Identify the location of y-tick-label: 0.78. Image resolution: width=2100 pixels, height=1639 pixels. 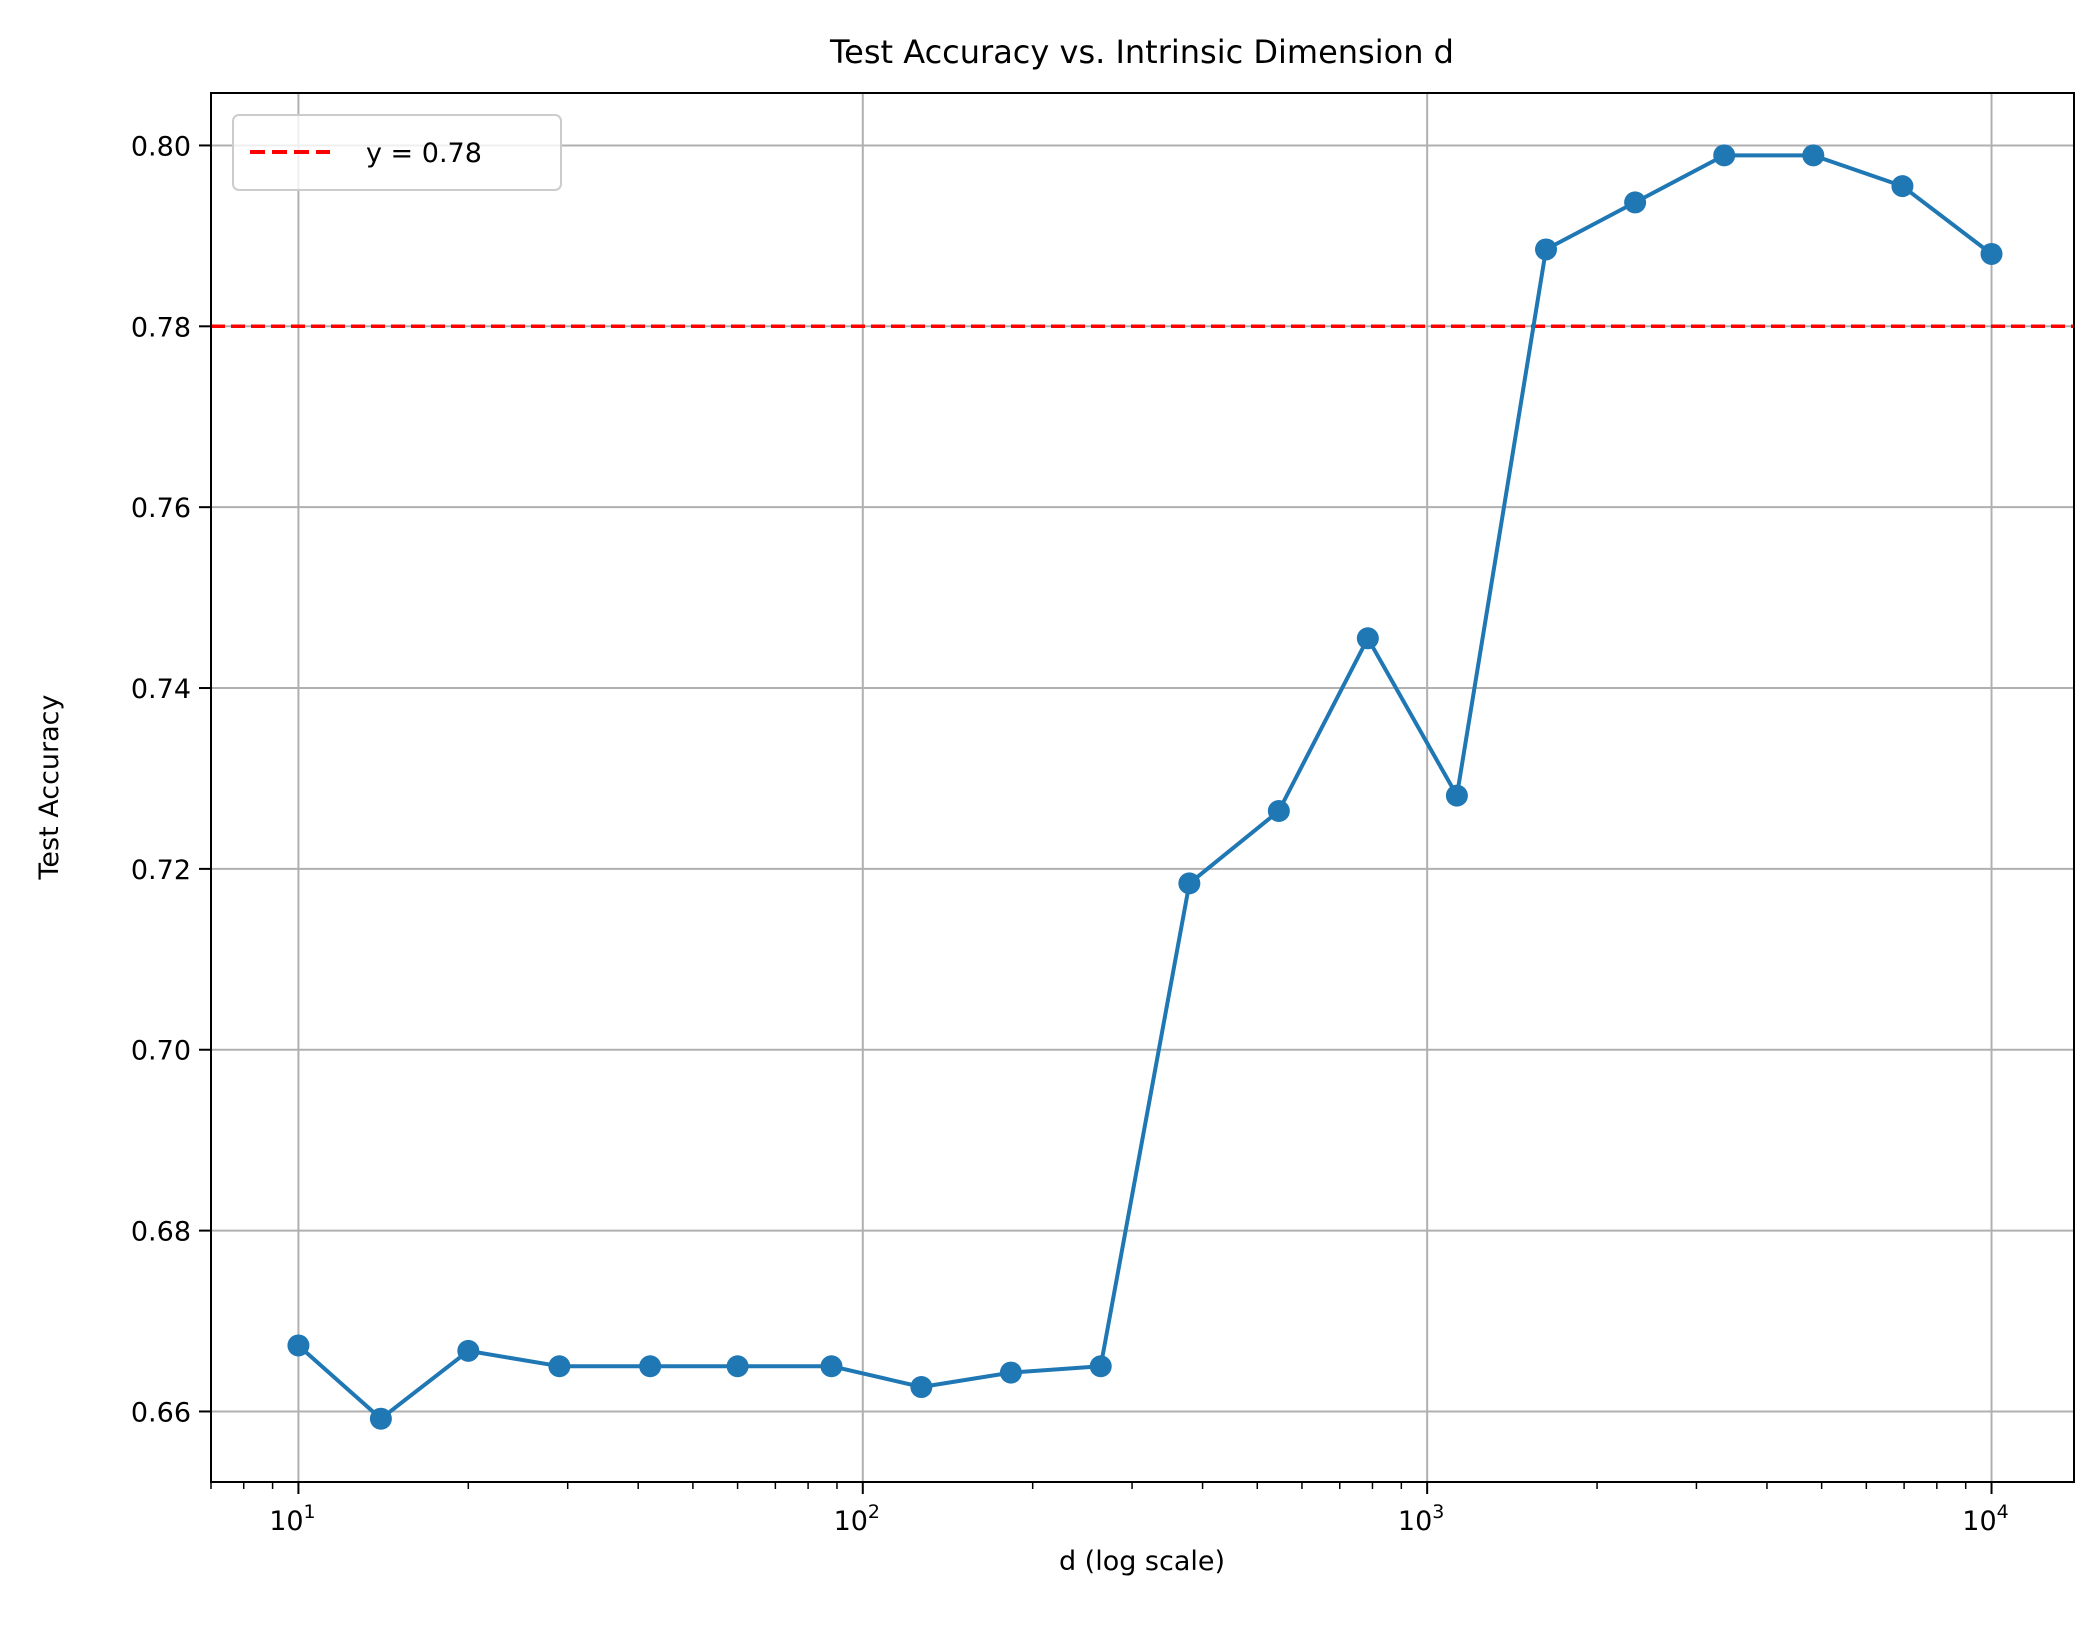
(161, 327).